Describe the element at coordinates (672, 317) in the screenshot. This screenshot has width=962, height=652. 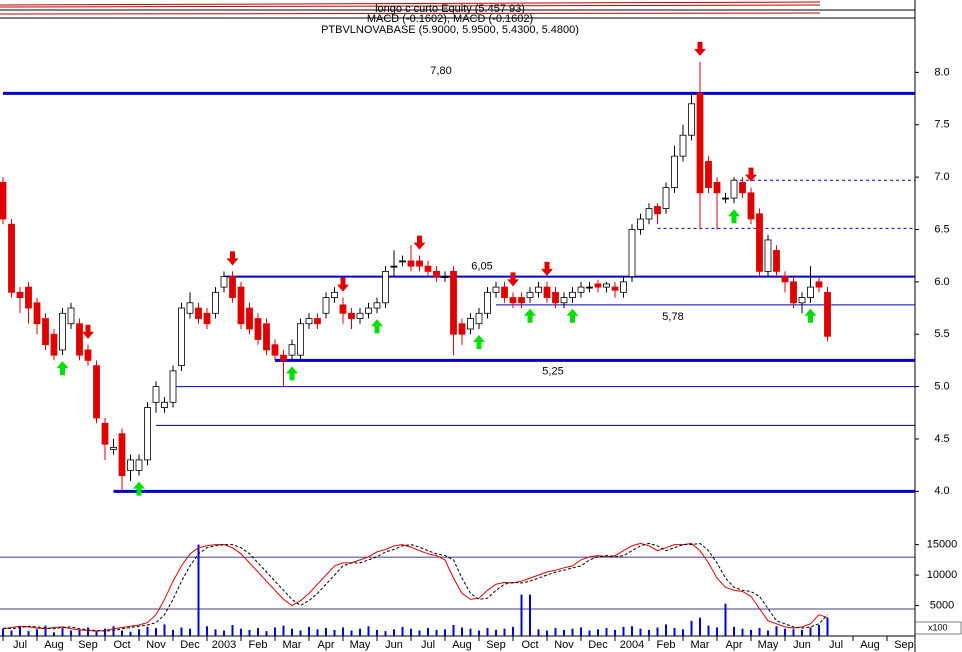
I see `level-label: 5,78` at that location.